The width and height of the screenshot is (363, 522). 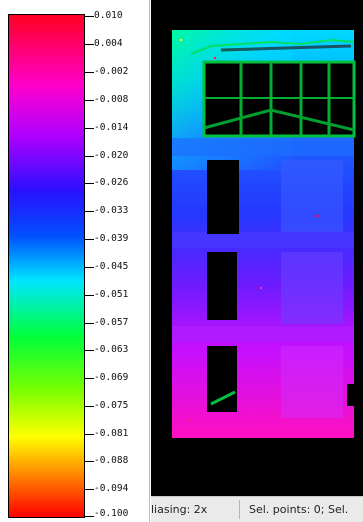 I want to click on scale-tick-label: -0.100, so click(x=111, y=513).